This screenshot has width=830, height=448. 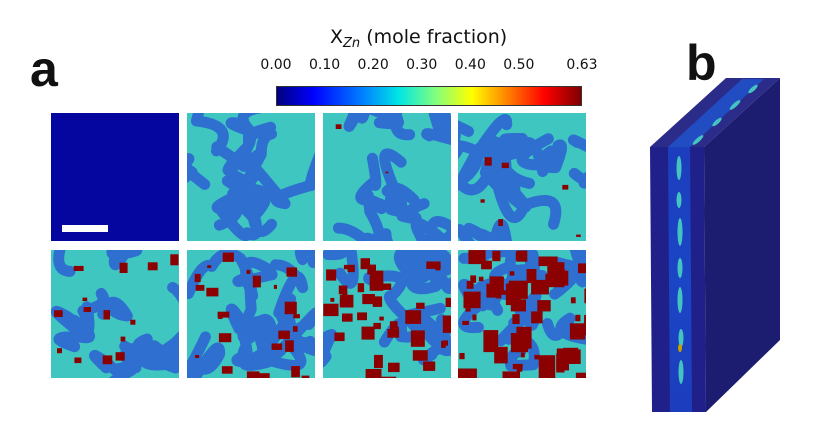 I want to click on scale-bar, so click(x=85, y=228).